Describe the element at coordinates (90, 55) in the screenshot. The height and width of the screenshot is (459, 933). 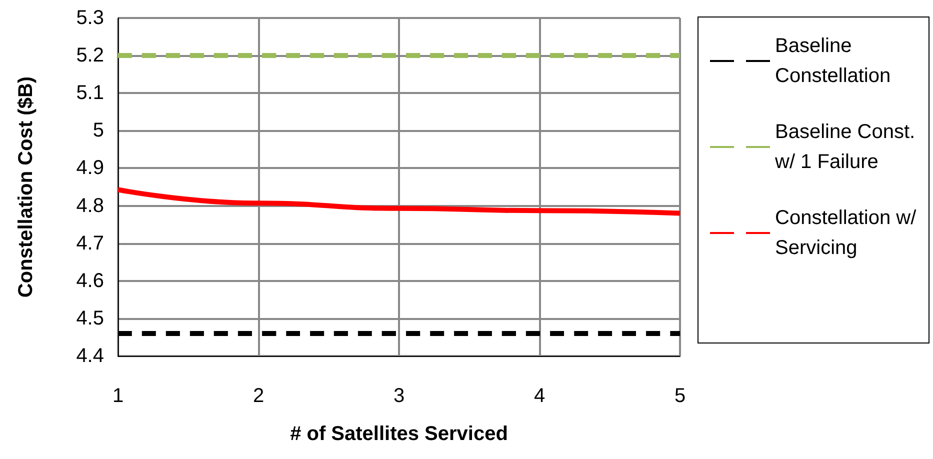
I see `y-tick-label: 5.2` at that location.